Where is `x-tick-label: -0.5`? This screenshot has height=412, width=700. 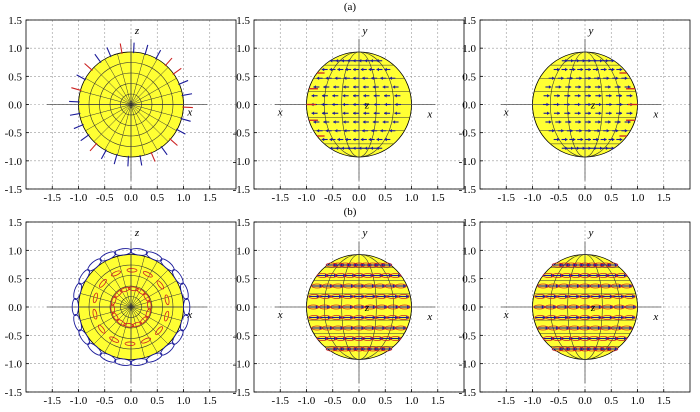 x-tick-label: -0.5 is located at coordinates (333, 198).